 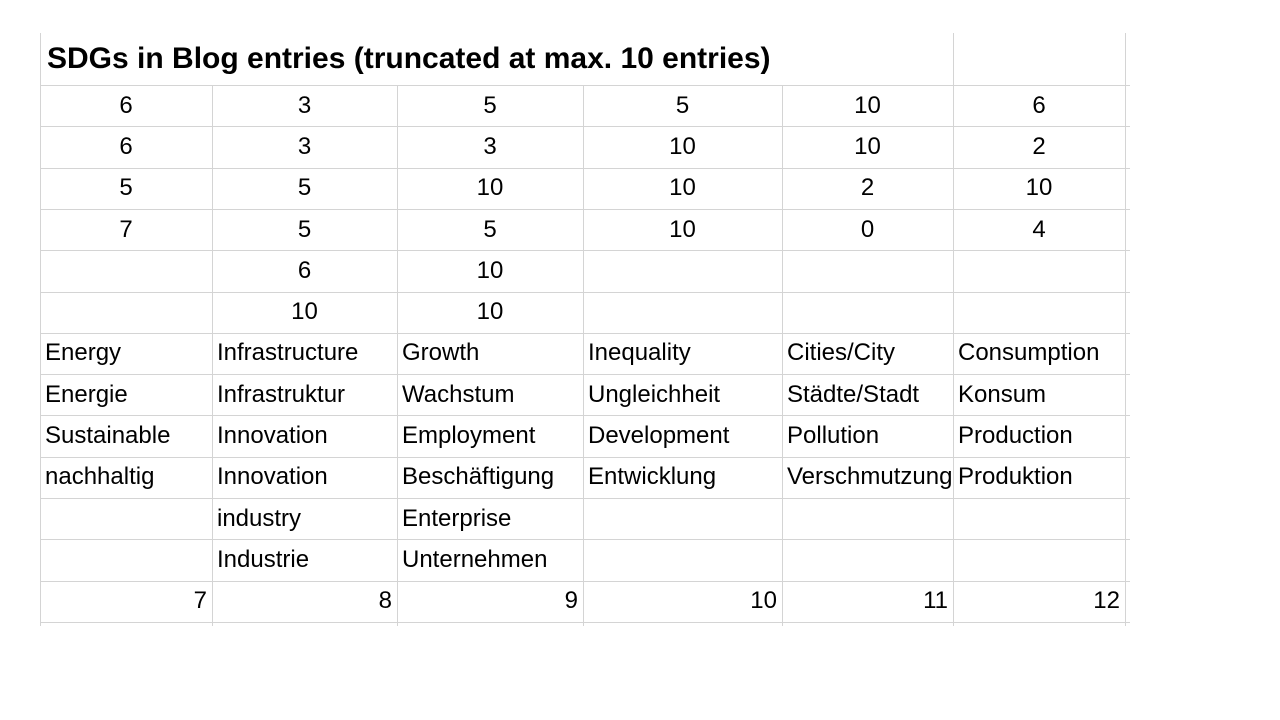 I want to click on keyword-cell: Beschäftigung, so click(x=478, y=477).